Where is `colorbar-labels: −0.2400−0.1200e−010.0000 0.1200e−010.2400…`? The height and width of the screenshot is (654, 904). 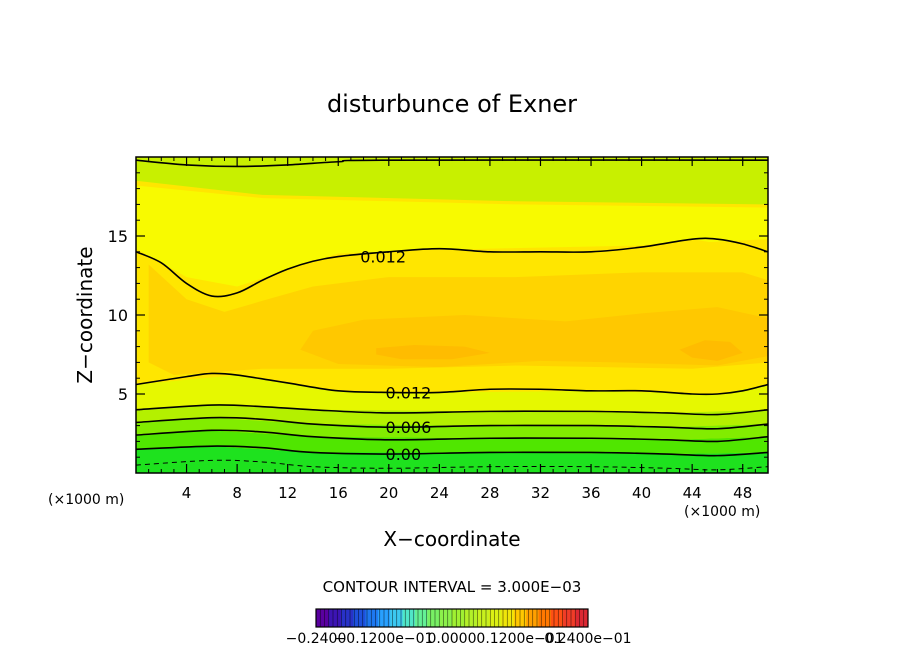 colorbar-labels: −0.2400−0.1200e−010.0000 0.1200e−010.2400… is located at coordinates (459, 639).